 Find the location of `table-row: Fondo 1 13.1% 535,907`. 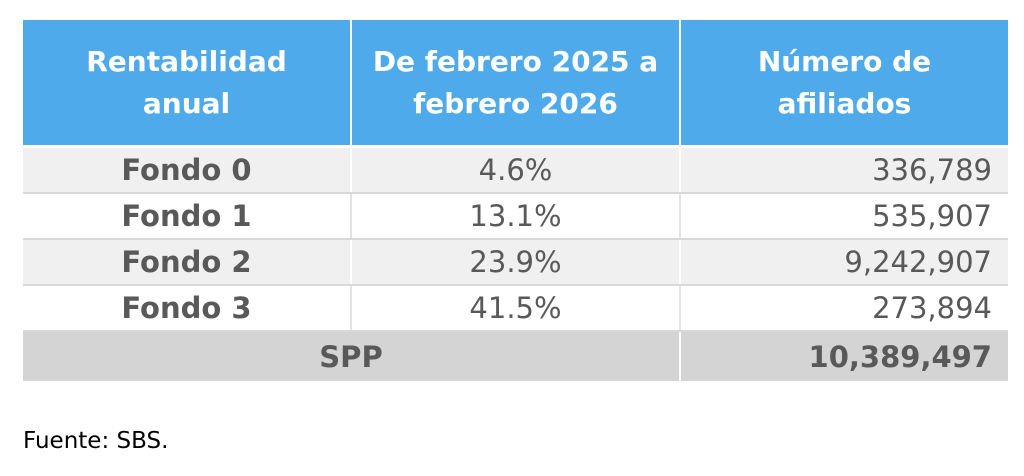

table-row: Fondo 1 13.1% 535,907 is located at coordinates (515, 216).